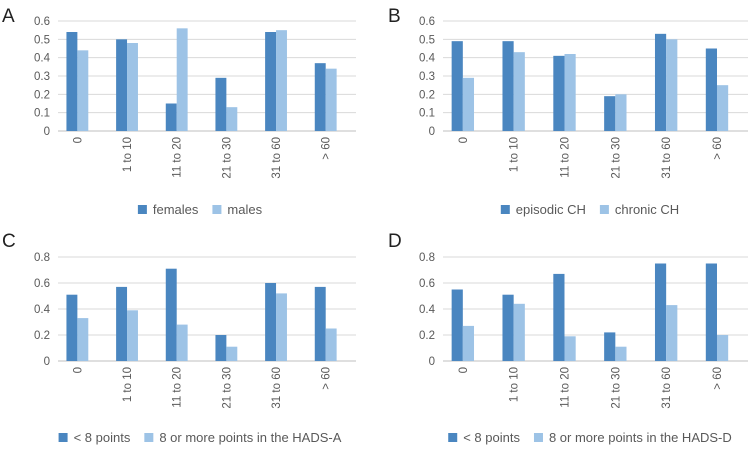 The width and height of the screenshot is (752, 453). What do you see at coordinates (640, 437) in the screenshot?
I see `legend-label: 8 or more points in the HADS-D` at bounding box center [640, 437].